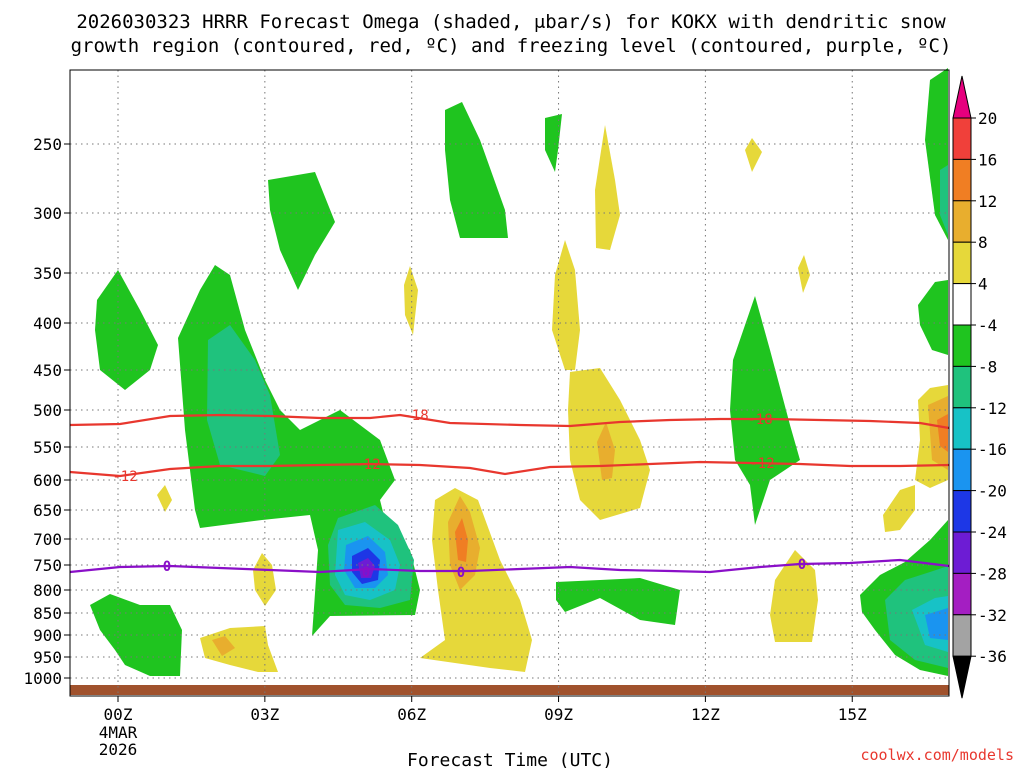 Image resolution: width=1024 pixels, height=768 pixels. I want to click on colorbar-label: -24, so click(992, 532).